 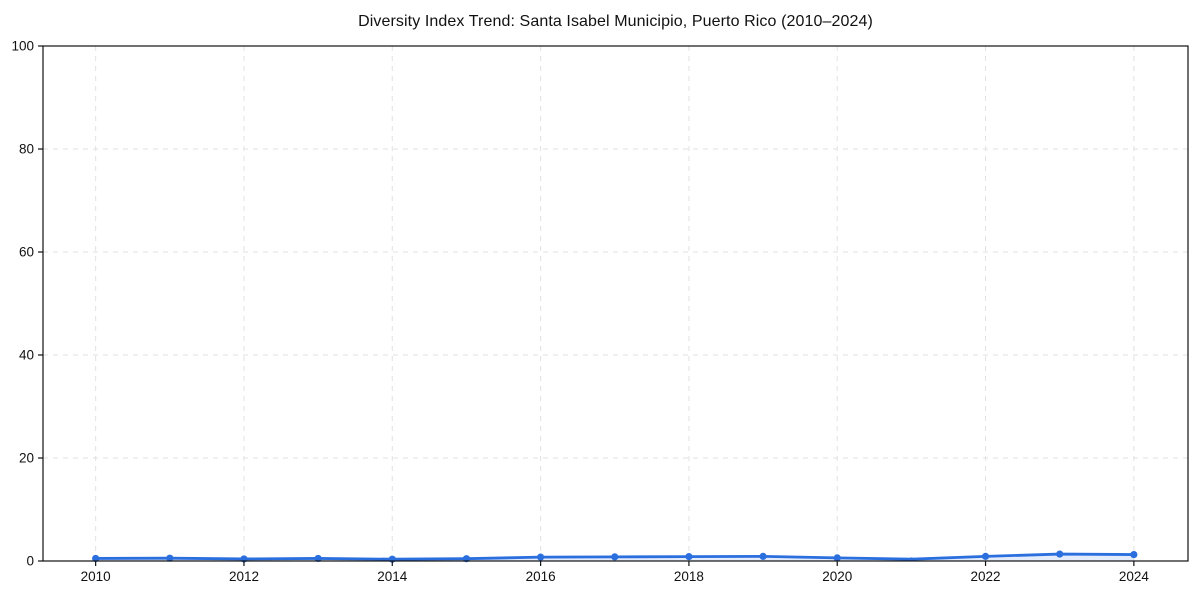 I want to click on data-point-2023, so click(x=1060, y=554).